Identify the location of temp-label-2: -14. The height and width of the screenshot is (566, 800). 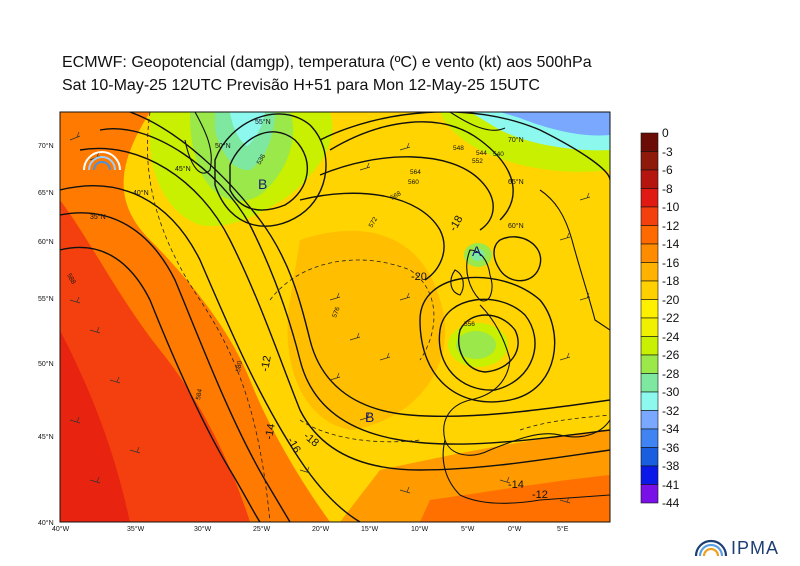
(270, 432).